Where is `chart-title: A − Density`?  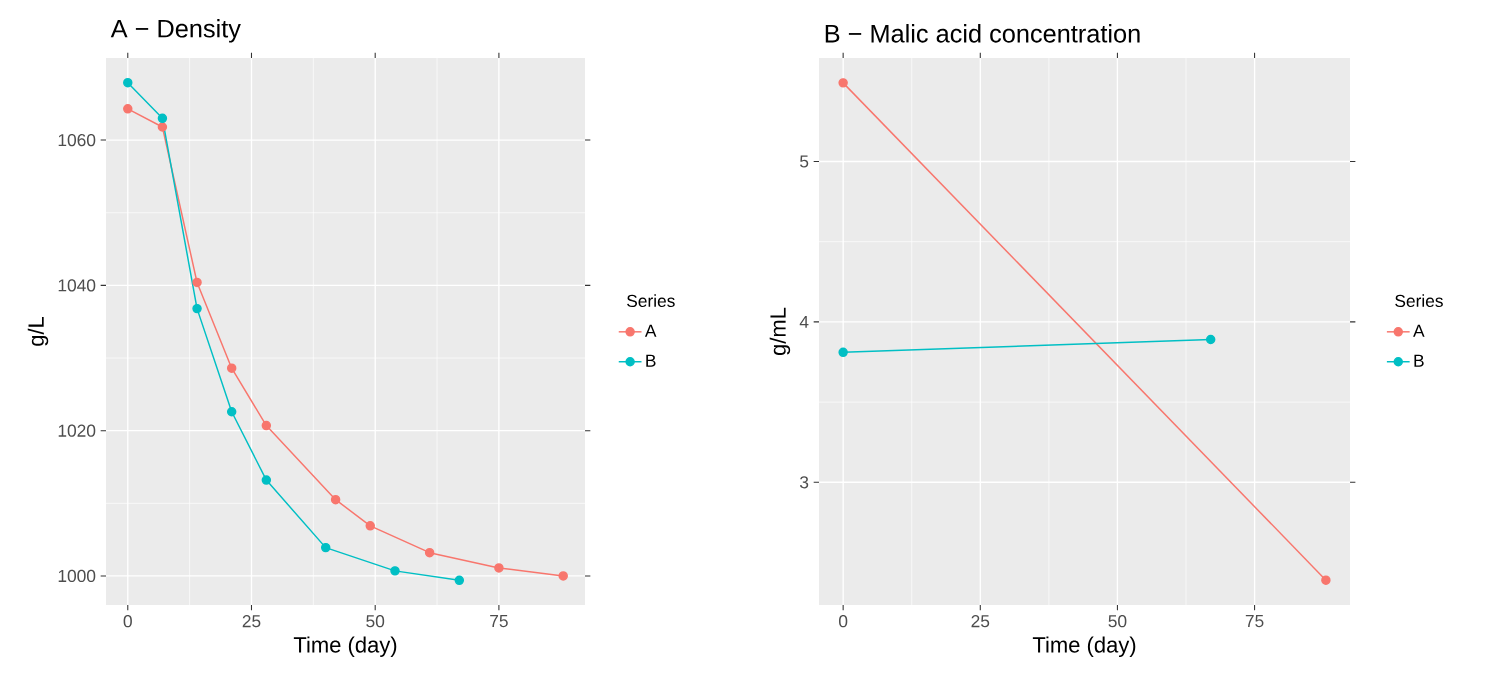 chart-title: A − Density is located at coordinates (175, 31).